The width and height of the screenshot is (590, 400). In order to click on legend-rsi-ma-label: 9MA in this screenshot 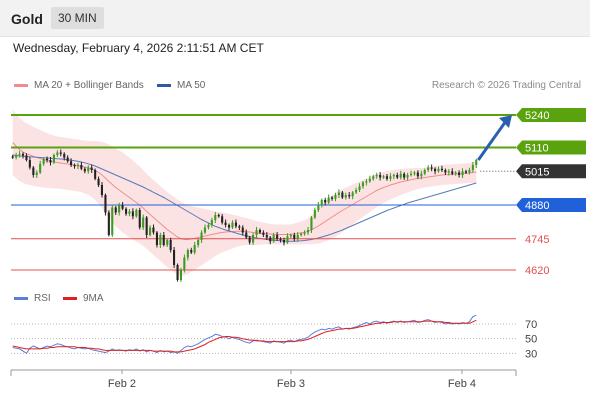, I will do `click(93, 298)`.